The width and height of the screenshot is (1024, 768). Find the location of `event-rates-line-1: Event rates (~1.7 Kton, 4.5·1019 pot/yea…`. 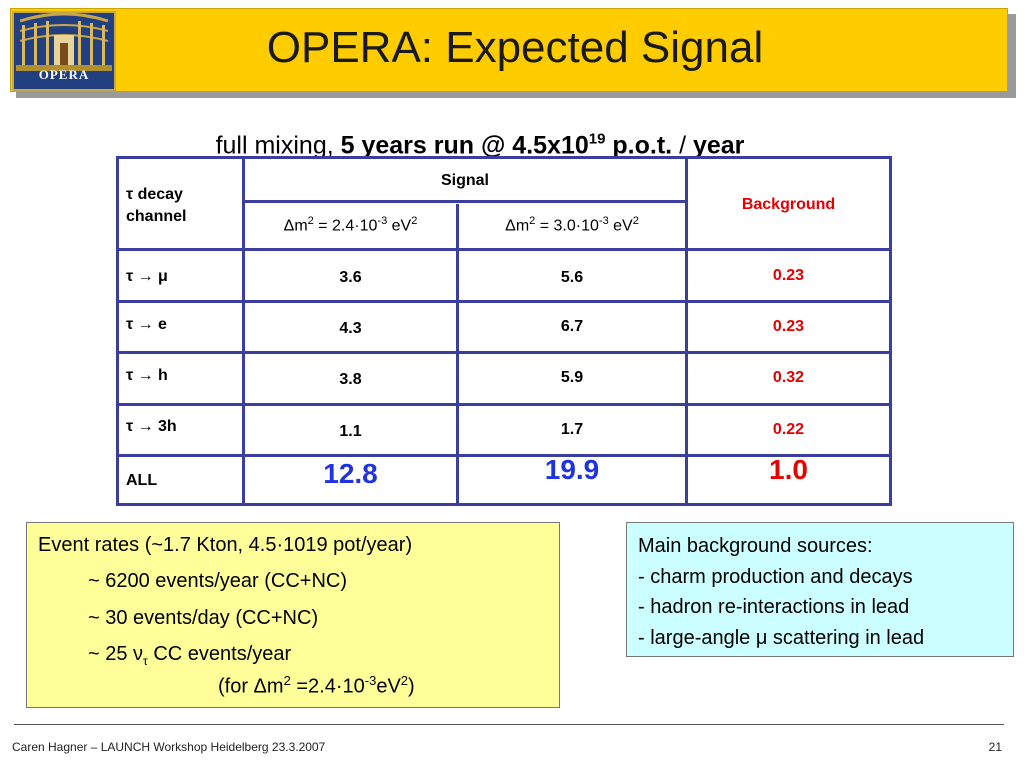

event-rates-line-1: Event rates (~1.7 Kton, 4.5·1019 pot/yea… is located at coordinates (225, 545).